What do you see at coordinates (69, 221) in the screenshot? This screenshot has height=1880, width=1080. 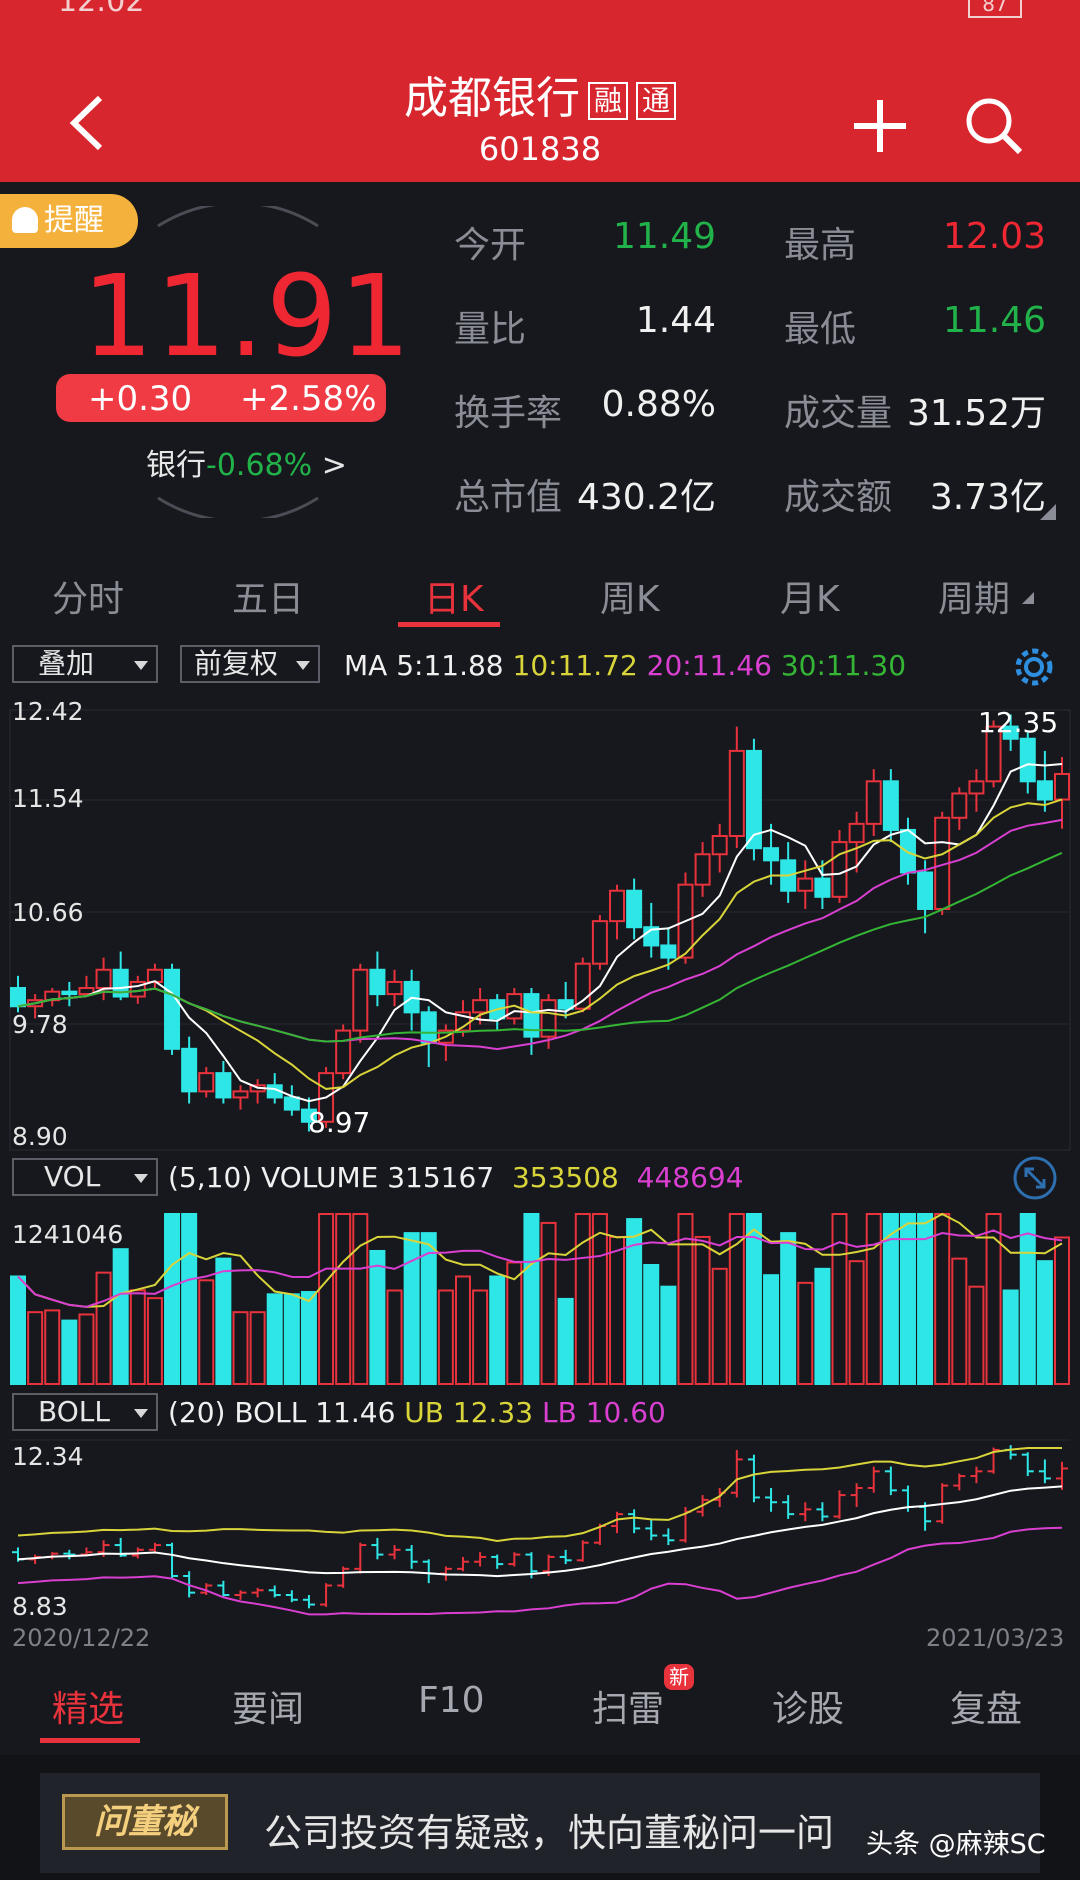 I see `alert-button: 提醒` at bounding box center [69, 221].